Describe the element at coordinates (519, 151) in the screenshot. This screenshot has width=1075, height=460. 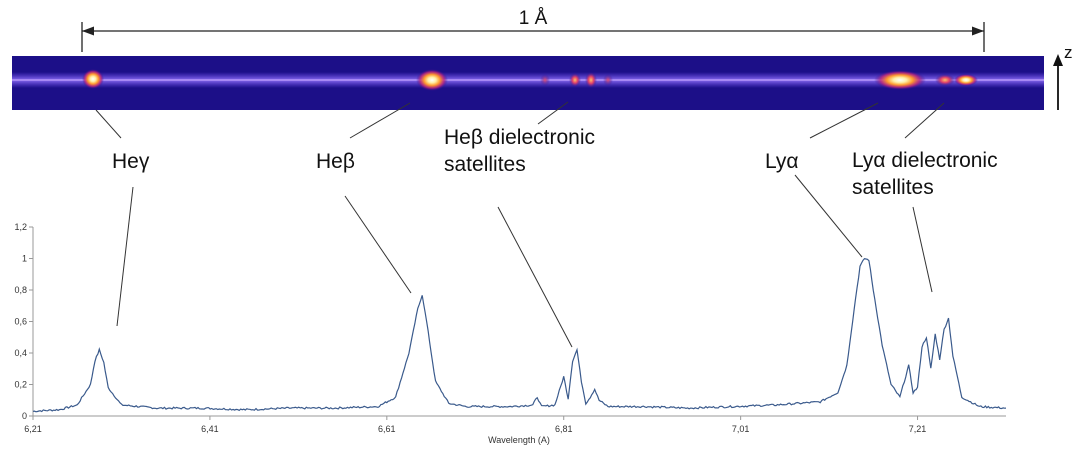
I see `heb-satellites-label: Heβ dielectronic satellites` at that location.